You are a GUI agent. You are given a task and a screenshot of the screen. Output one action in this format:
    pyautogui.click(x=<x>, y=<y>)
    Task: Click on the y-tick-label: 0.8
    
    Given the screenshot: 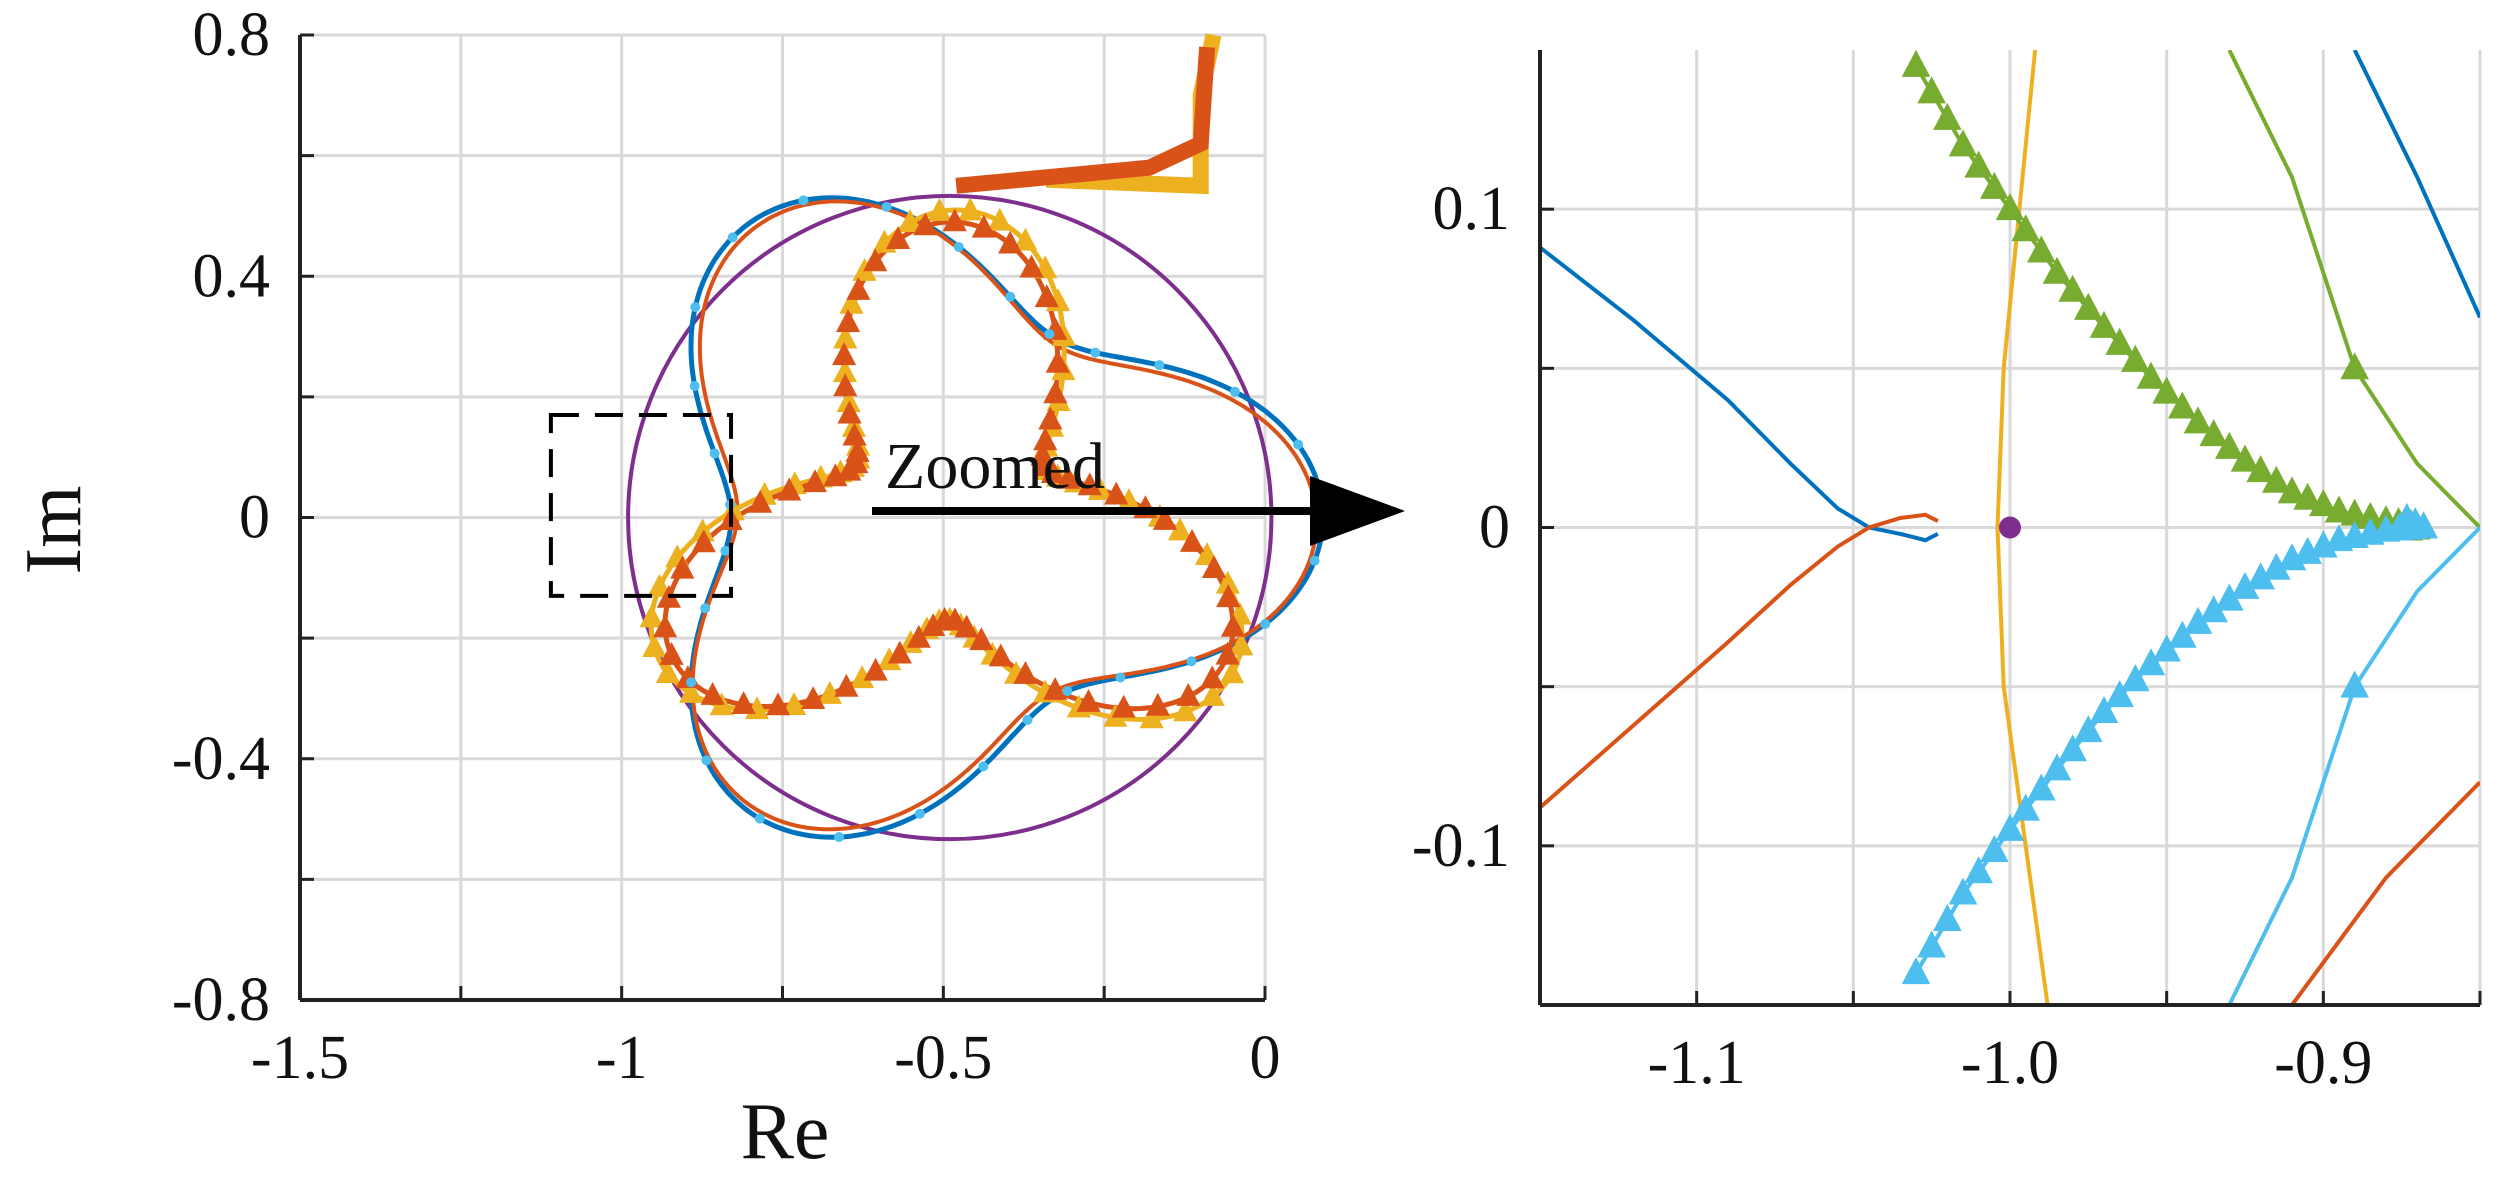 What is the action you would take?
    pyautogui.click(x=232, y=35)
    